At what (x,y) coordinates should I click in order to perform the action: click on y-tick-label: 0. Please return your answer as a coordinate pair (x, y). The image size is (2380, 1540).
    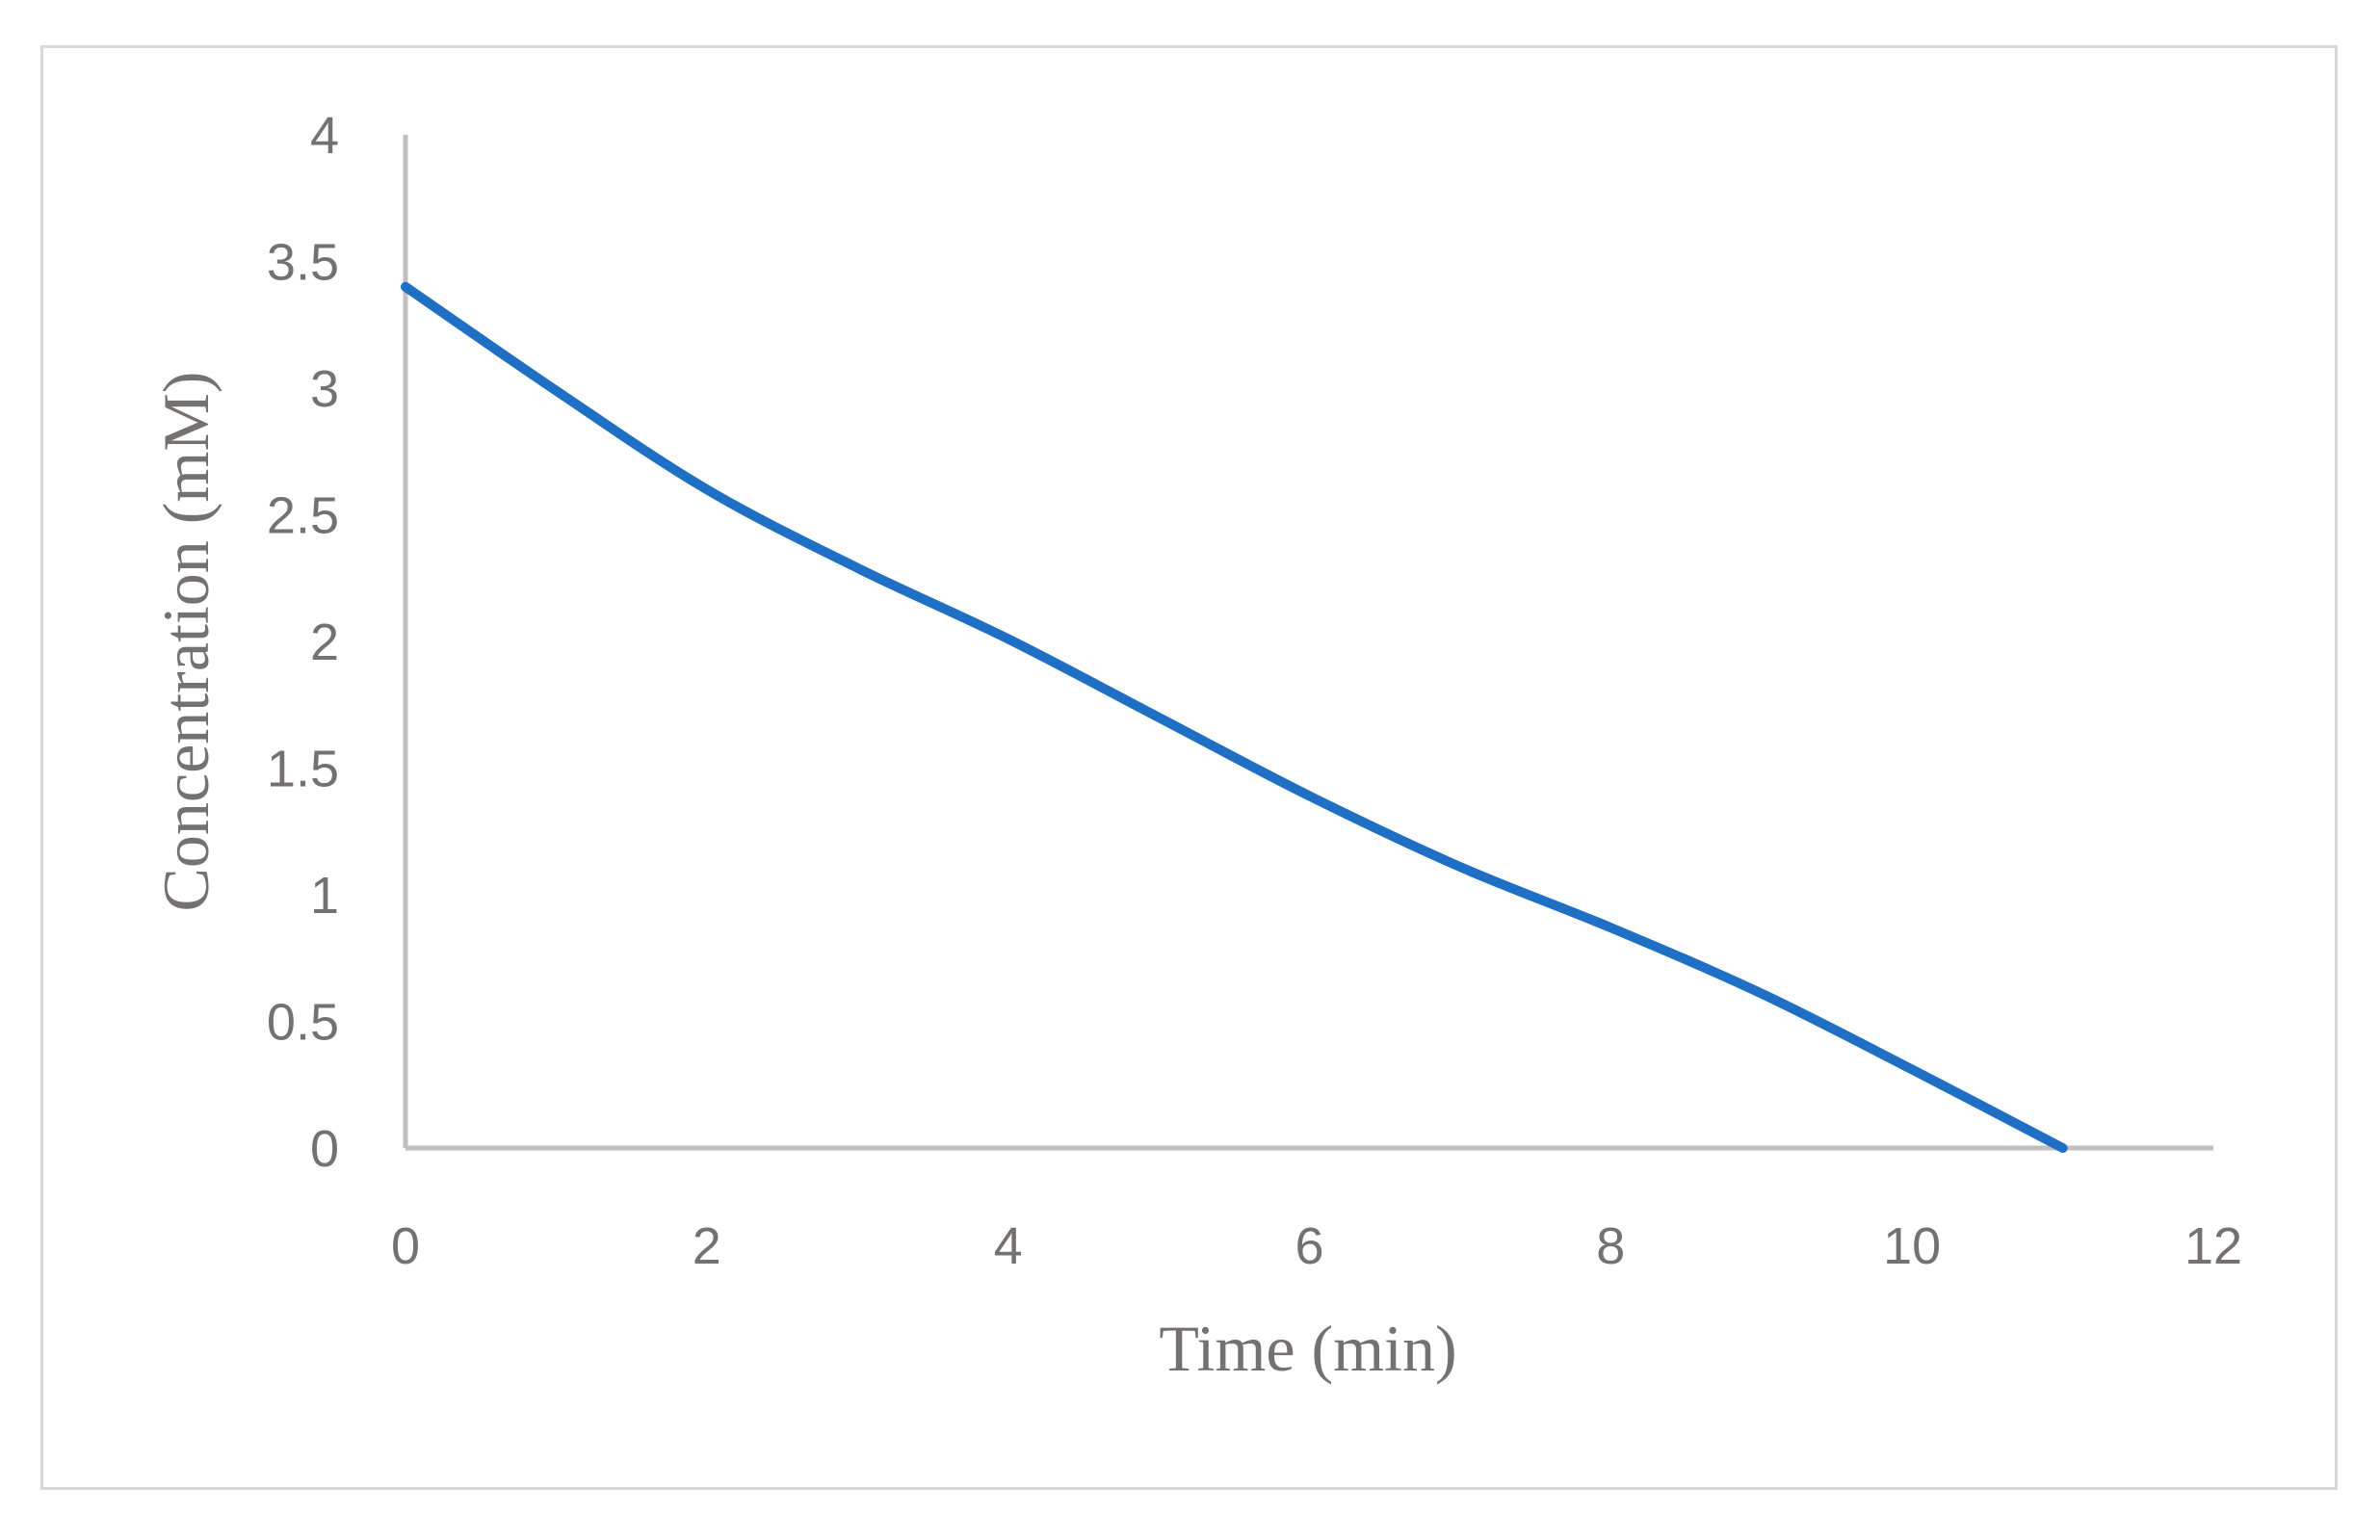
    Looking at the image, I should click on (325, 1149).